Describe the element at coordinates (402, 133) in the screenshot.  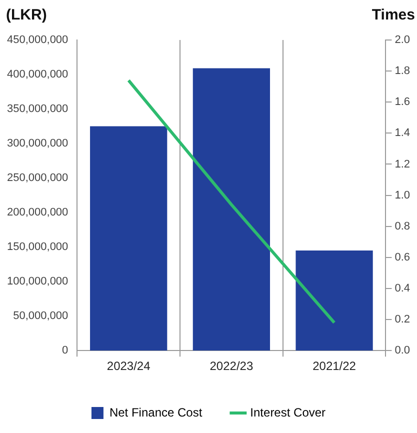
I see `y2-tick-label: 1.4` at that location.